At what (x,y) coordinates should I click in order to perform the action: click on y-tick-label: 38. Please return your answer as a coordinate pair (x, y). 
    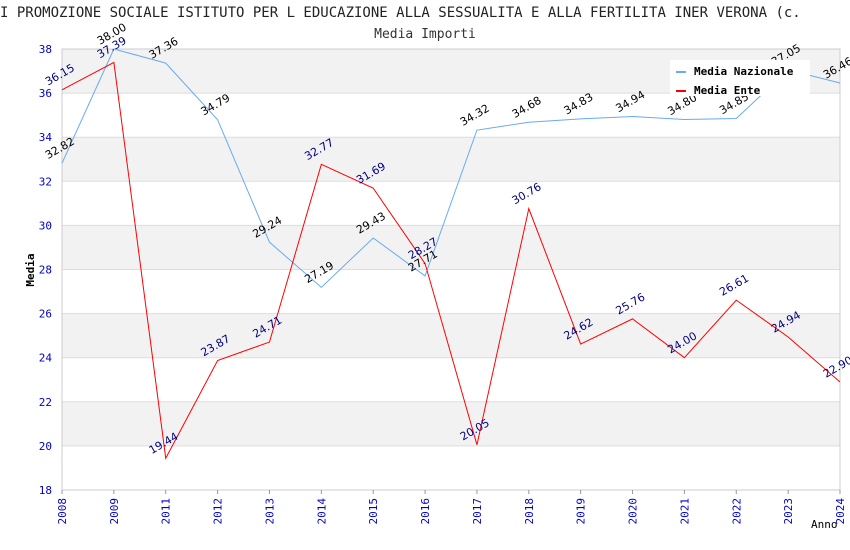
    Looking at the image, I should click on (45, 49).